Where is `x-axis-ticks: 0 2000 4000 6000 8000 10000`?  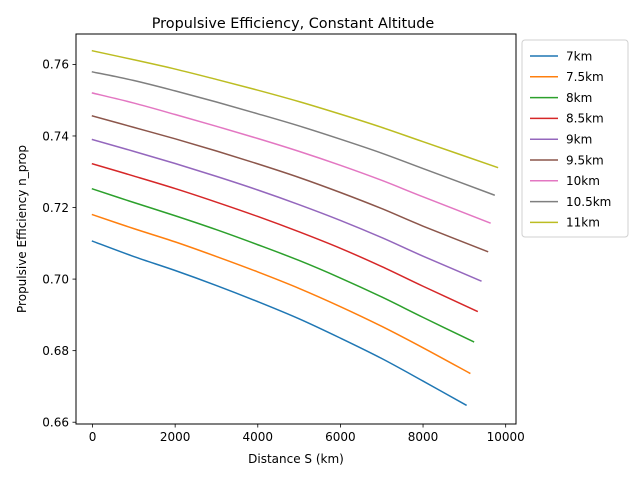 x-axis-ticks: 0 2000 4000 6000 8000 10000 is located at coordinates (307, 434).